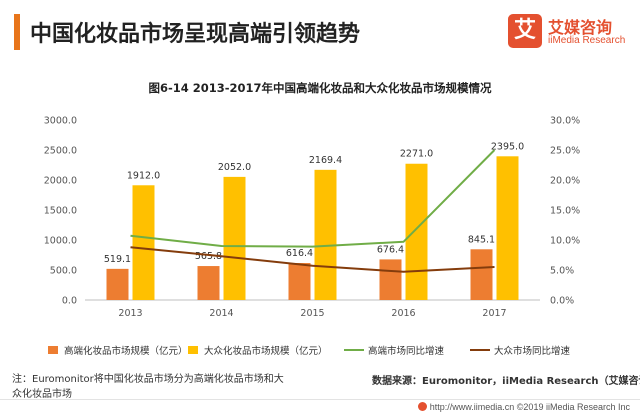 The height and width of the screenshot is (416, 640). I want to click on page-title: 中国化妆品市场呈现高端引领趋势, so click(195, 34).